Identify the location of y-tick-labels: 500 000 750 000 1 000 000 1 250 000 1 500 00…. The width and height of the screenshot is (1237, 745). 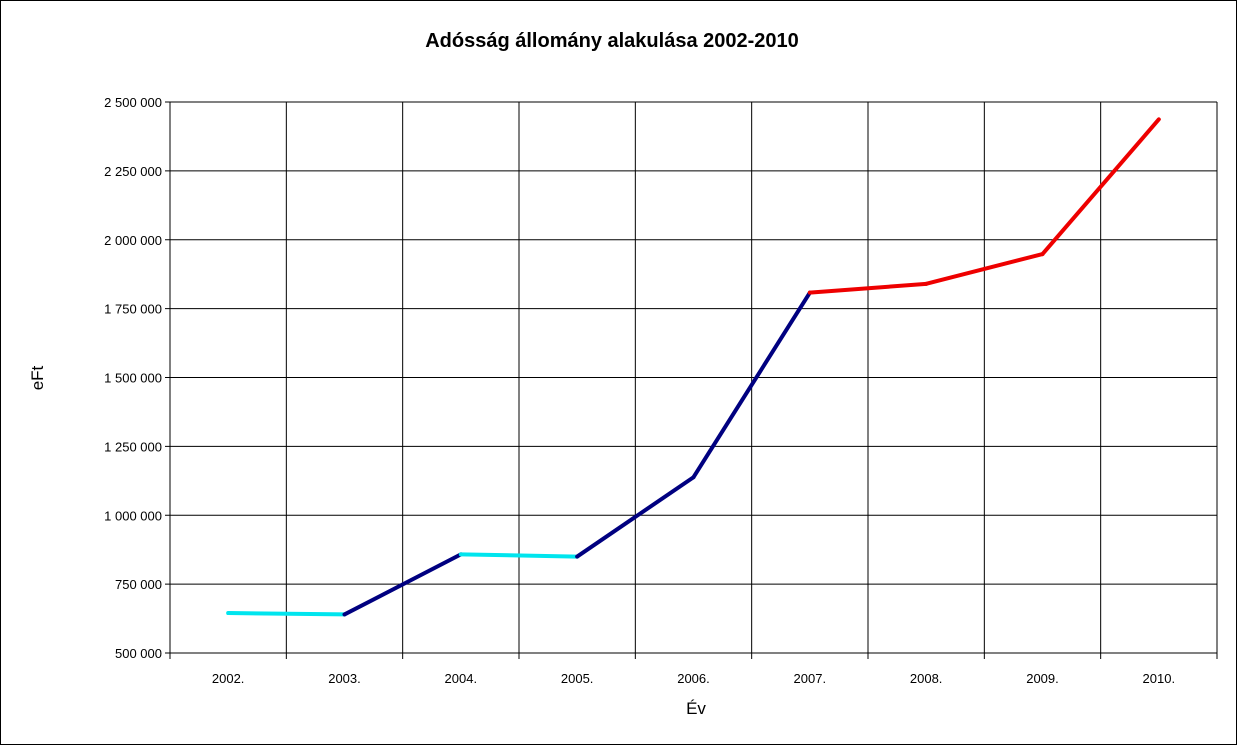
(133, 378).